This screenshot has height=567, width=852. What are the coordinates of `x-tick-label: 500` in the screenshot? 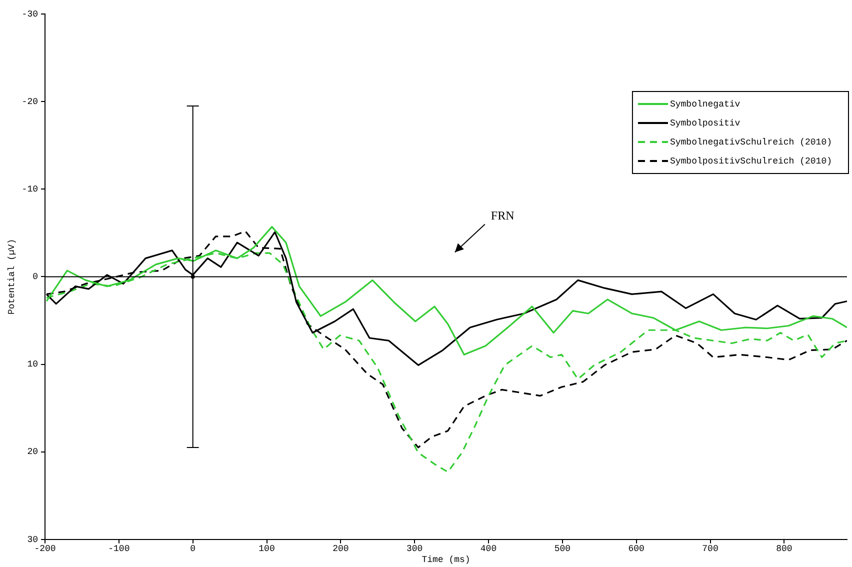 It's located at (562, 549).